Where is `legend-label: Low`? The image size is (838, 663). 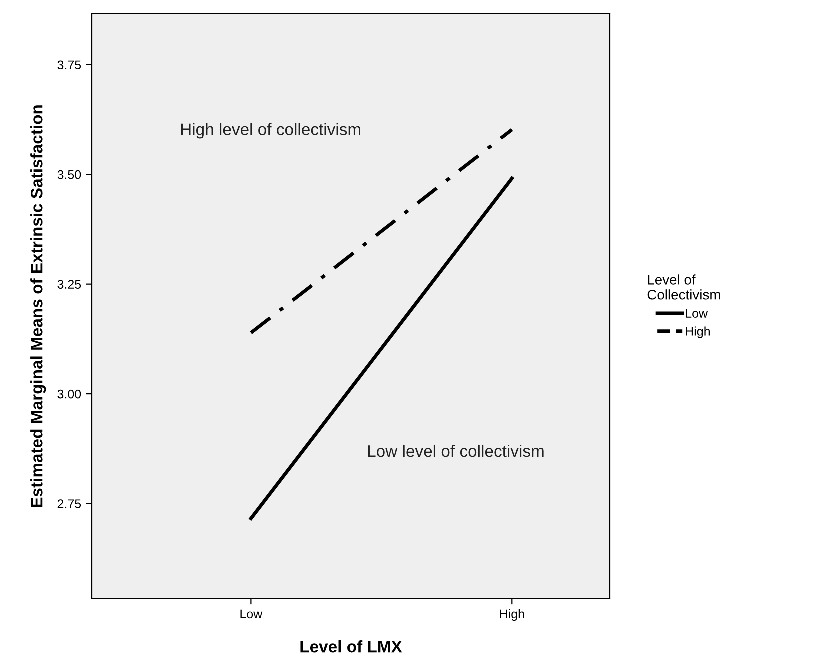
legend-label: Low is located at coordinates (697, 313).